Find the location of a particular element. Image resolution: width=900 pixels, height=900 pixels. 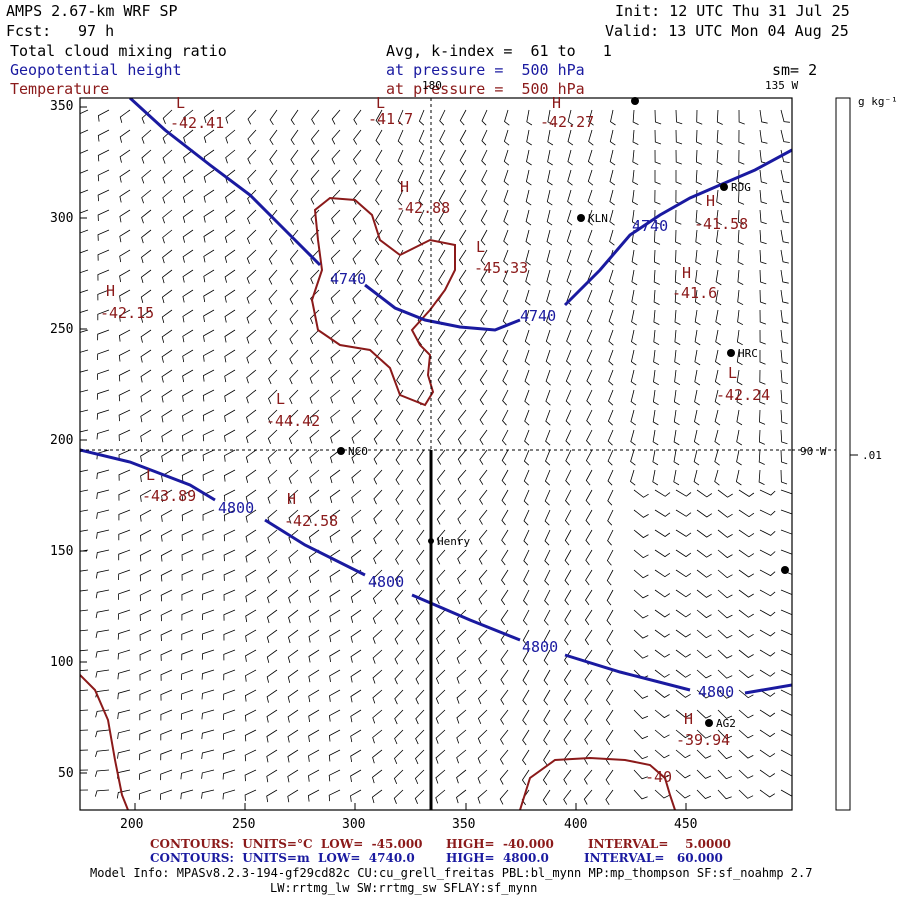

station-dot-rdg is located at coordinates (724, 187).